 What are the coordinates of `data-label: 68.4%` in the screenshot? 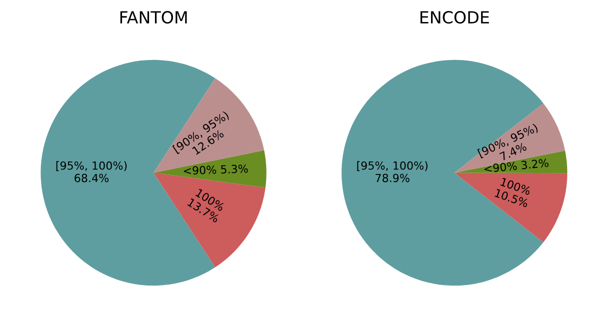 It's located at (91, 178).